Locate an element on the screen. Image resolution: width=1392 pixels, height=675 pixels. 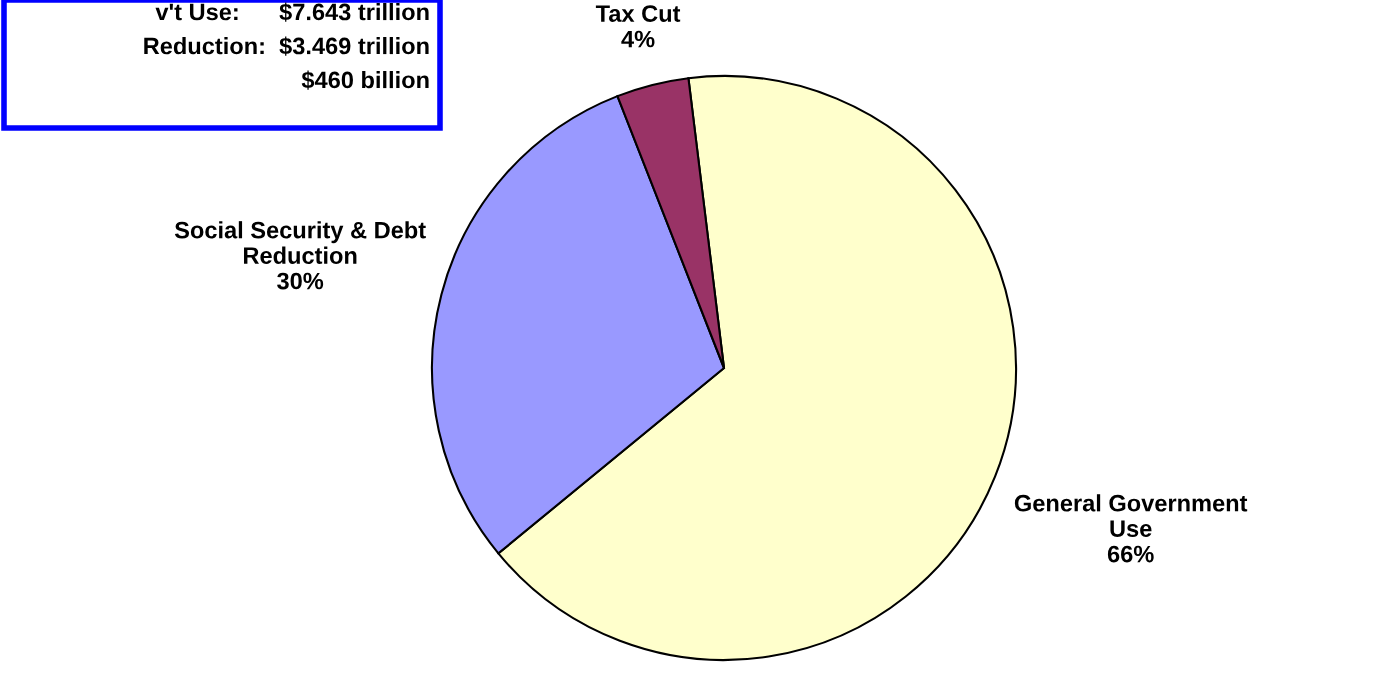
text: $460 billion is located at coordinates (365, 80).